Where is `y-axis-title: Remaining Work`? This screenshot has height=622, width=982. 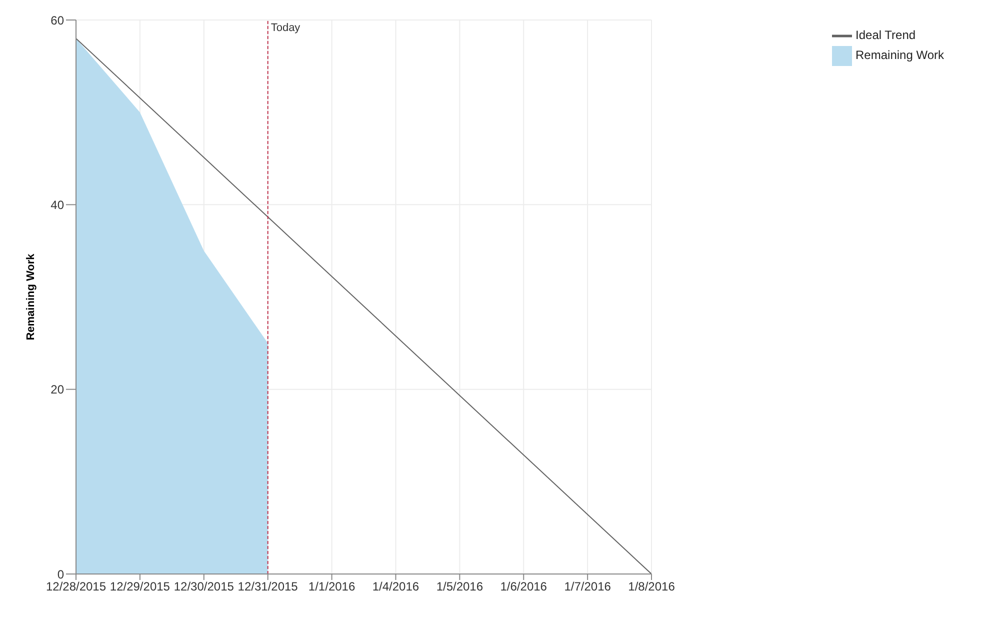
y-axis-title: Remaining Work is located at coordinates (30, 296).